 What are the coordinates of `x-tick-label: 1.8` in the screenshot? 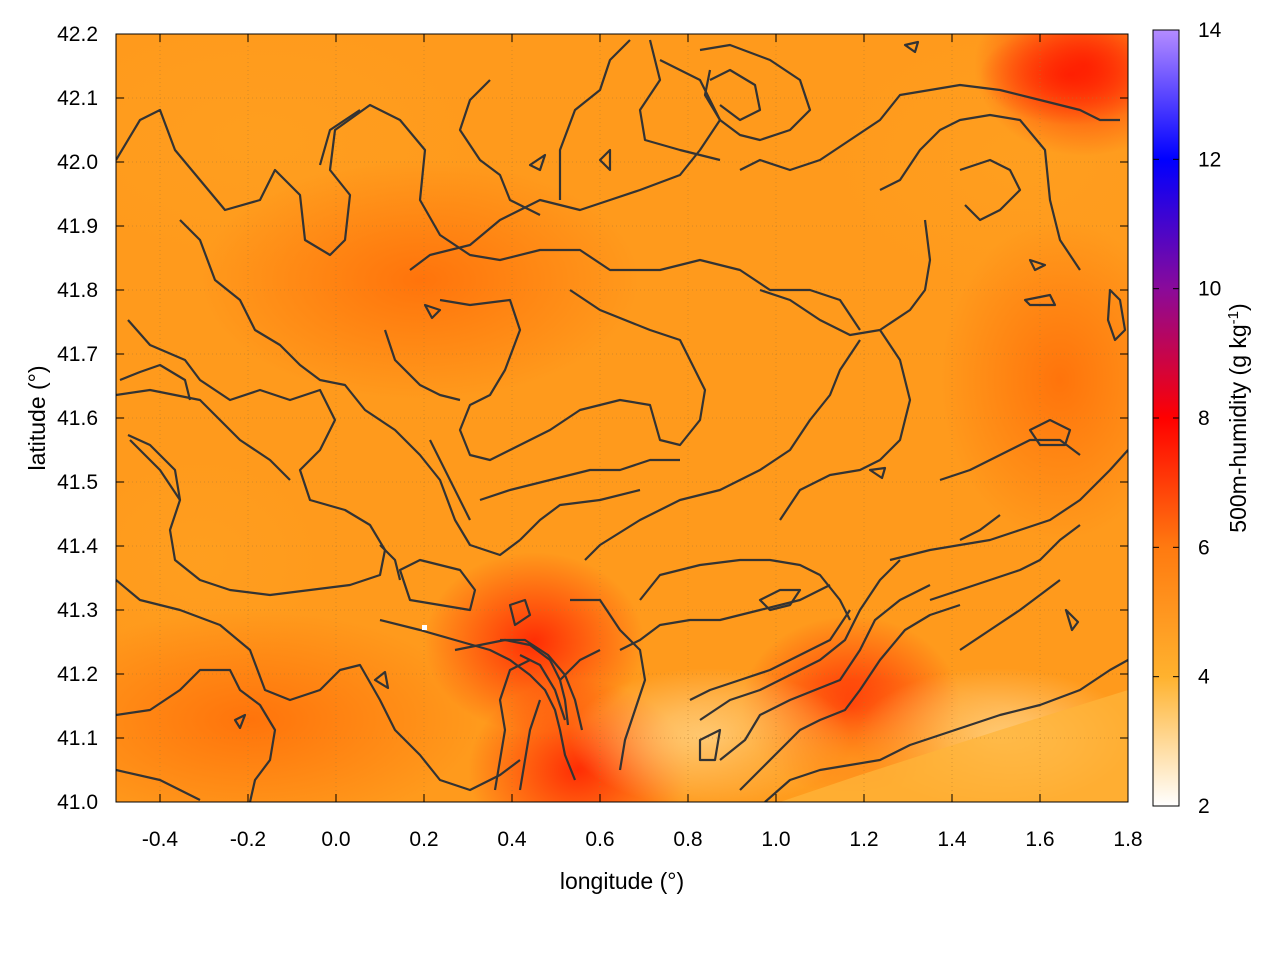 It's located at (1127, 839).